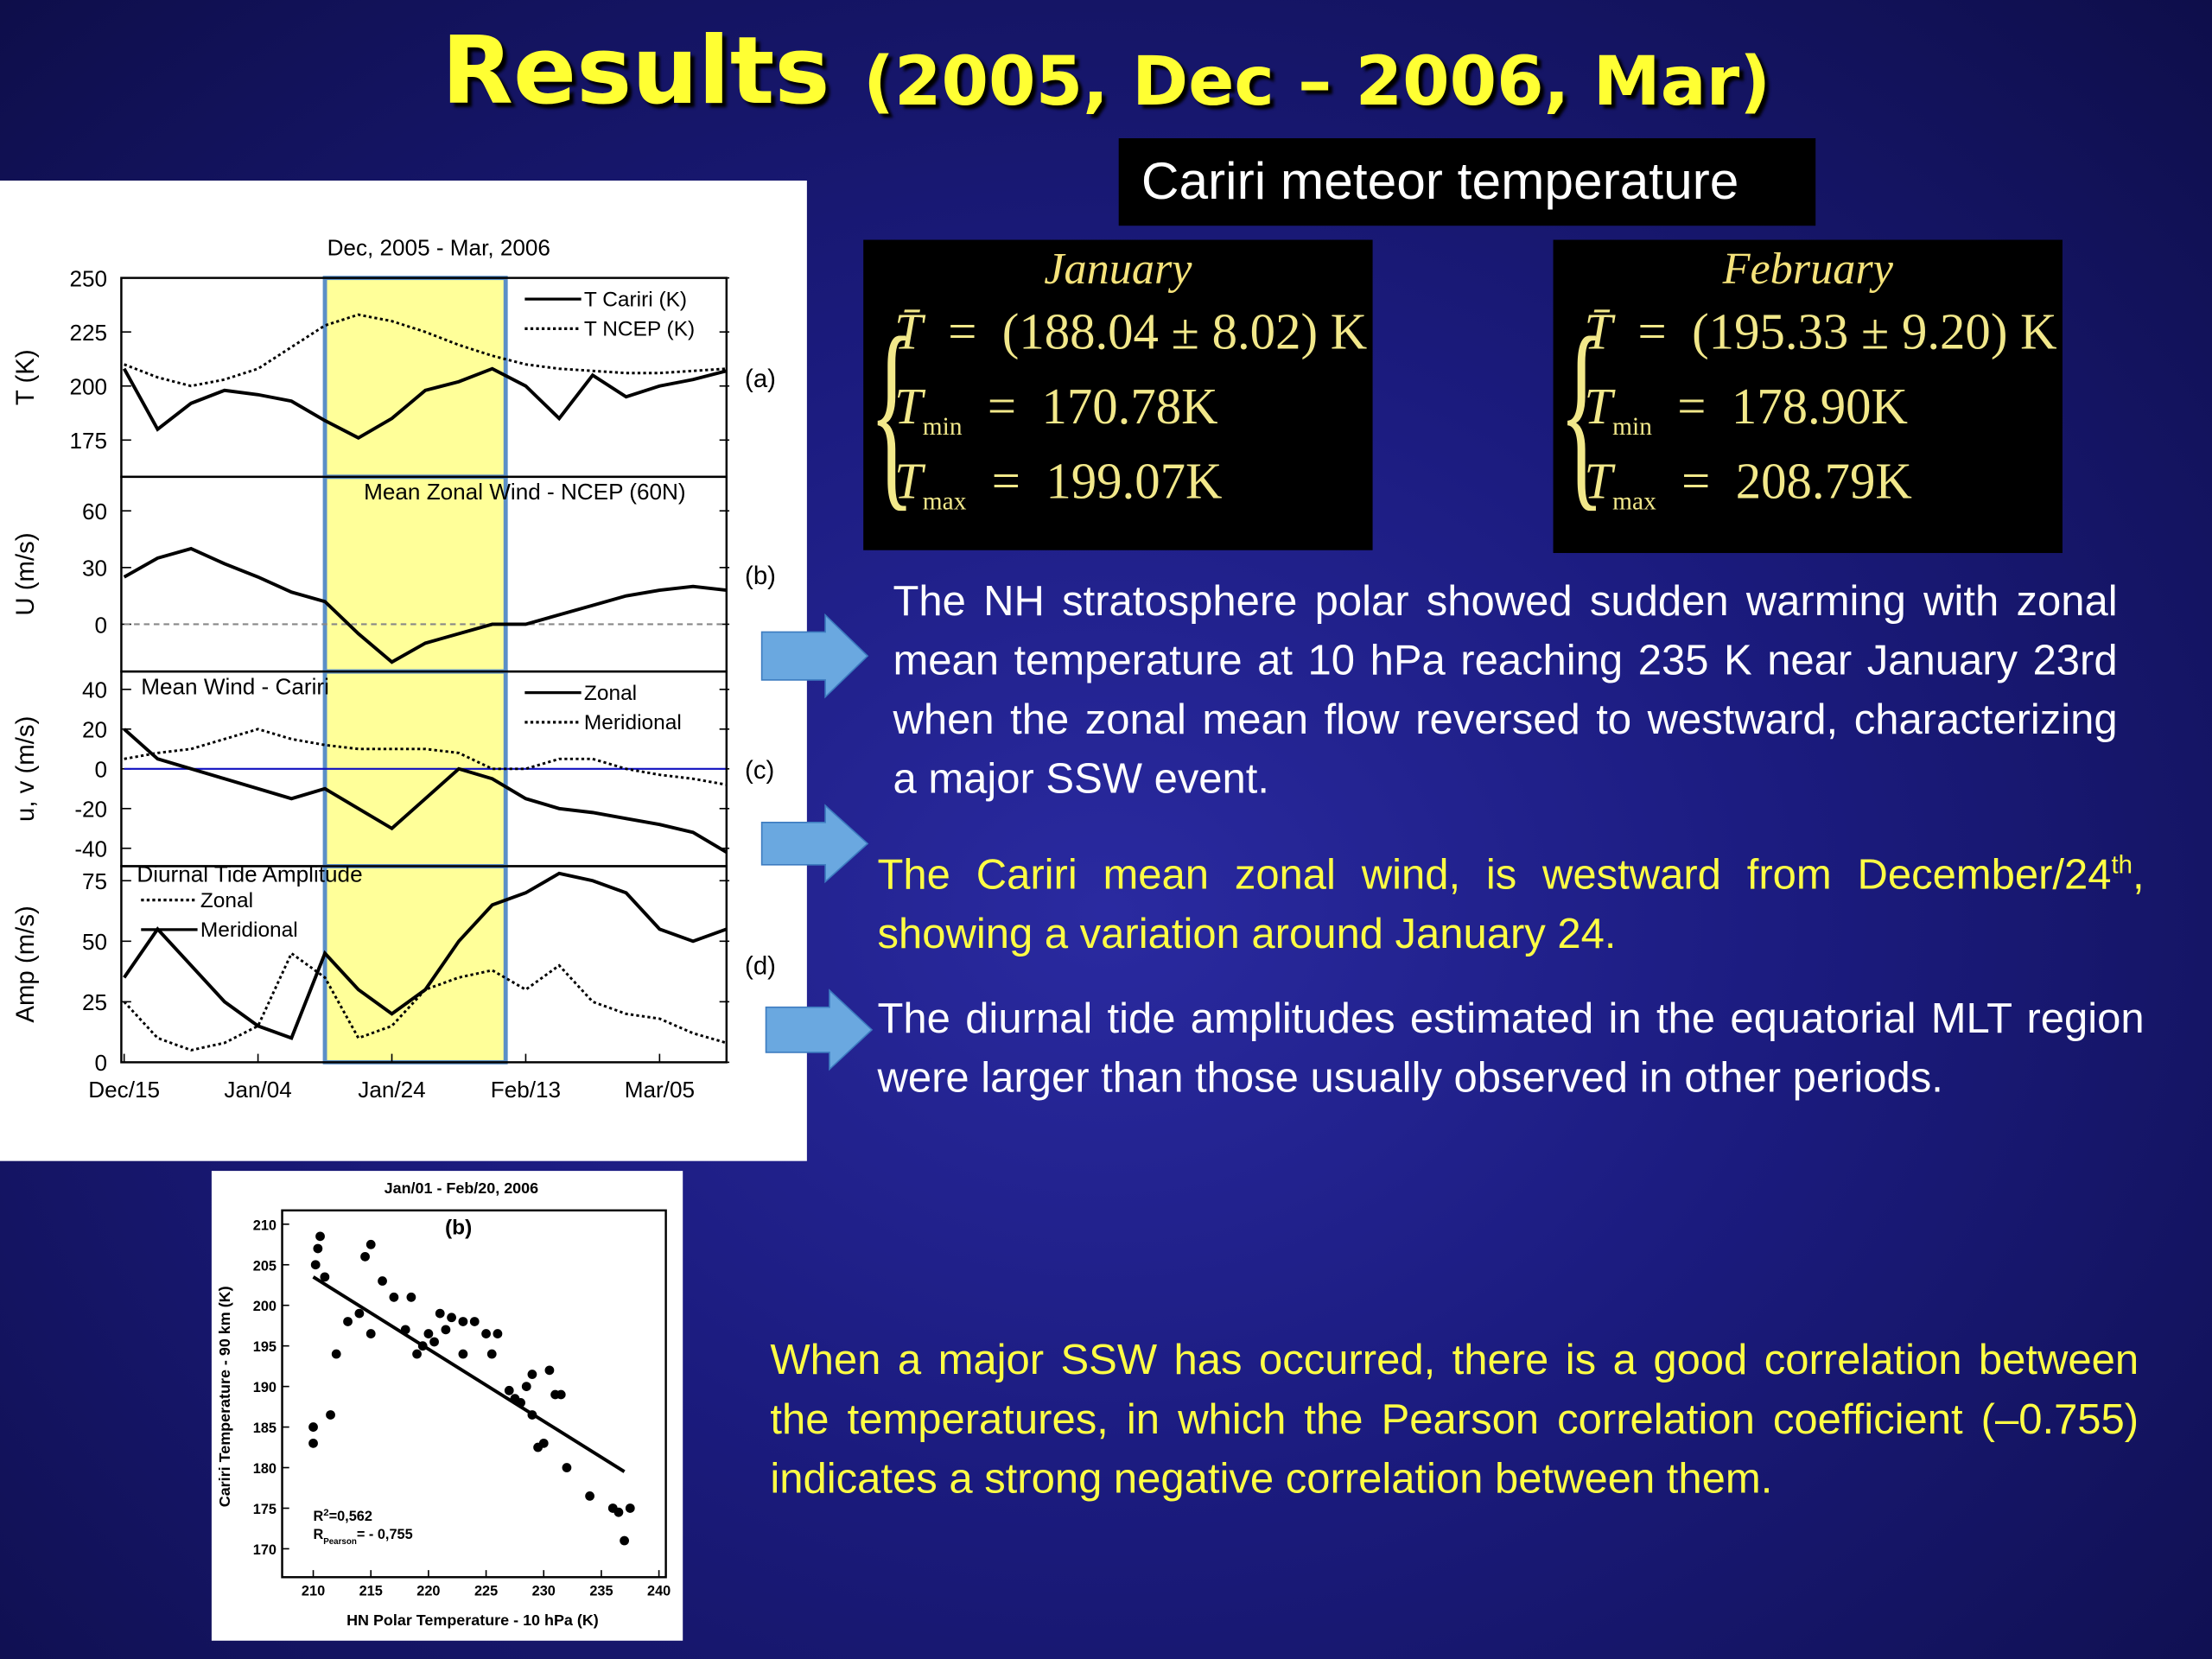  Describe the element at coordinates (1117, 481) in the screenshot. I see `formula-row: Tmax = 199.07K` at that location.